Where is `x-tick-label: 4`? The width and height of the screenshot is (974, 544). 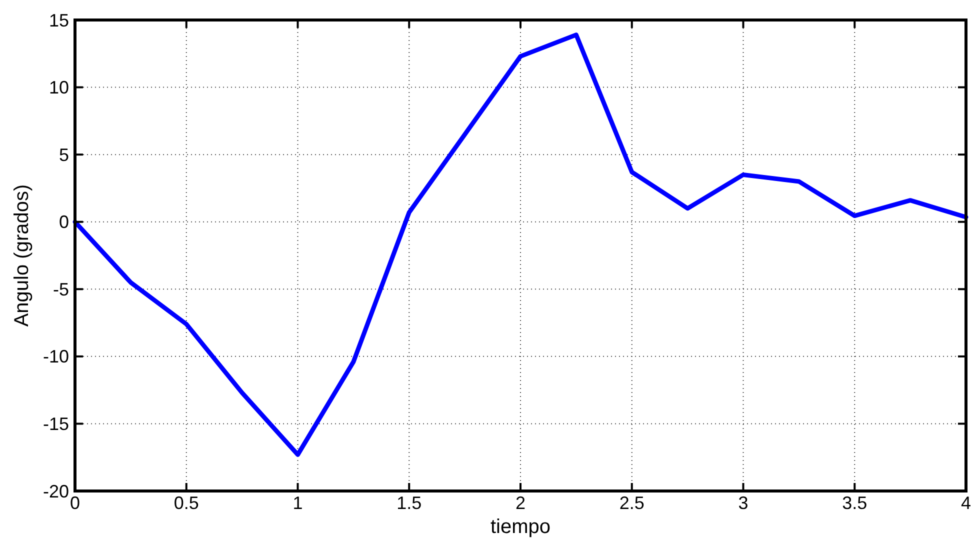 x-tick-label: 4 is located at coordinates (966, 503).